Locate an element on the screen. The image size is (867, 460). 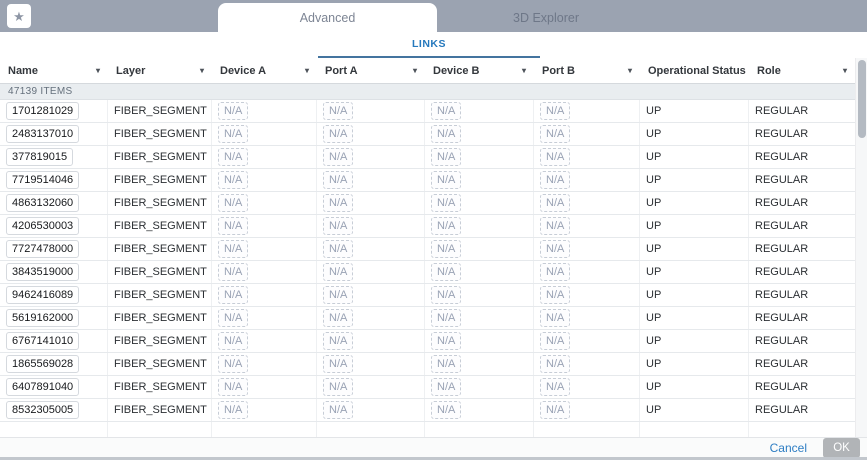
column-header-operational-status: Operational Status ▾ is located at coordinates (694, 70).